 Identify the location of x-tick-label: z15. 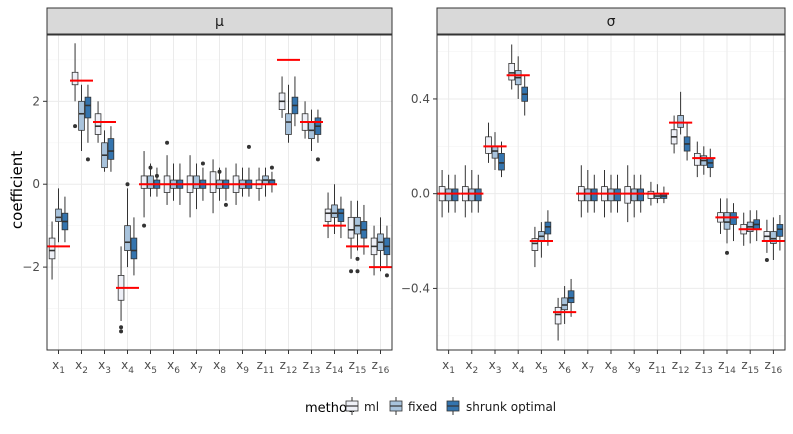
(750, 367).